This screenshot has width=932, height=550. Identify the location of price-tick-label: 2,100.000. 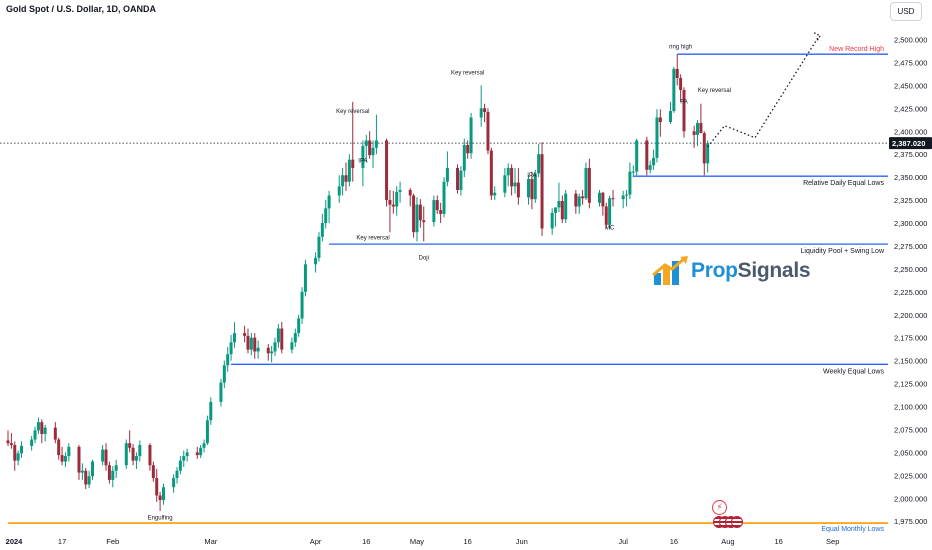
(910, 407).